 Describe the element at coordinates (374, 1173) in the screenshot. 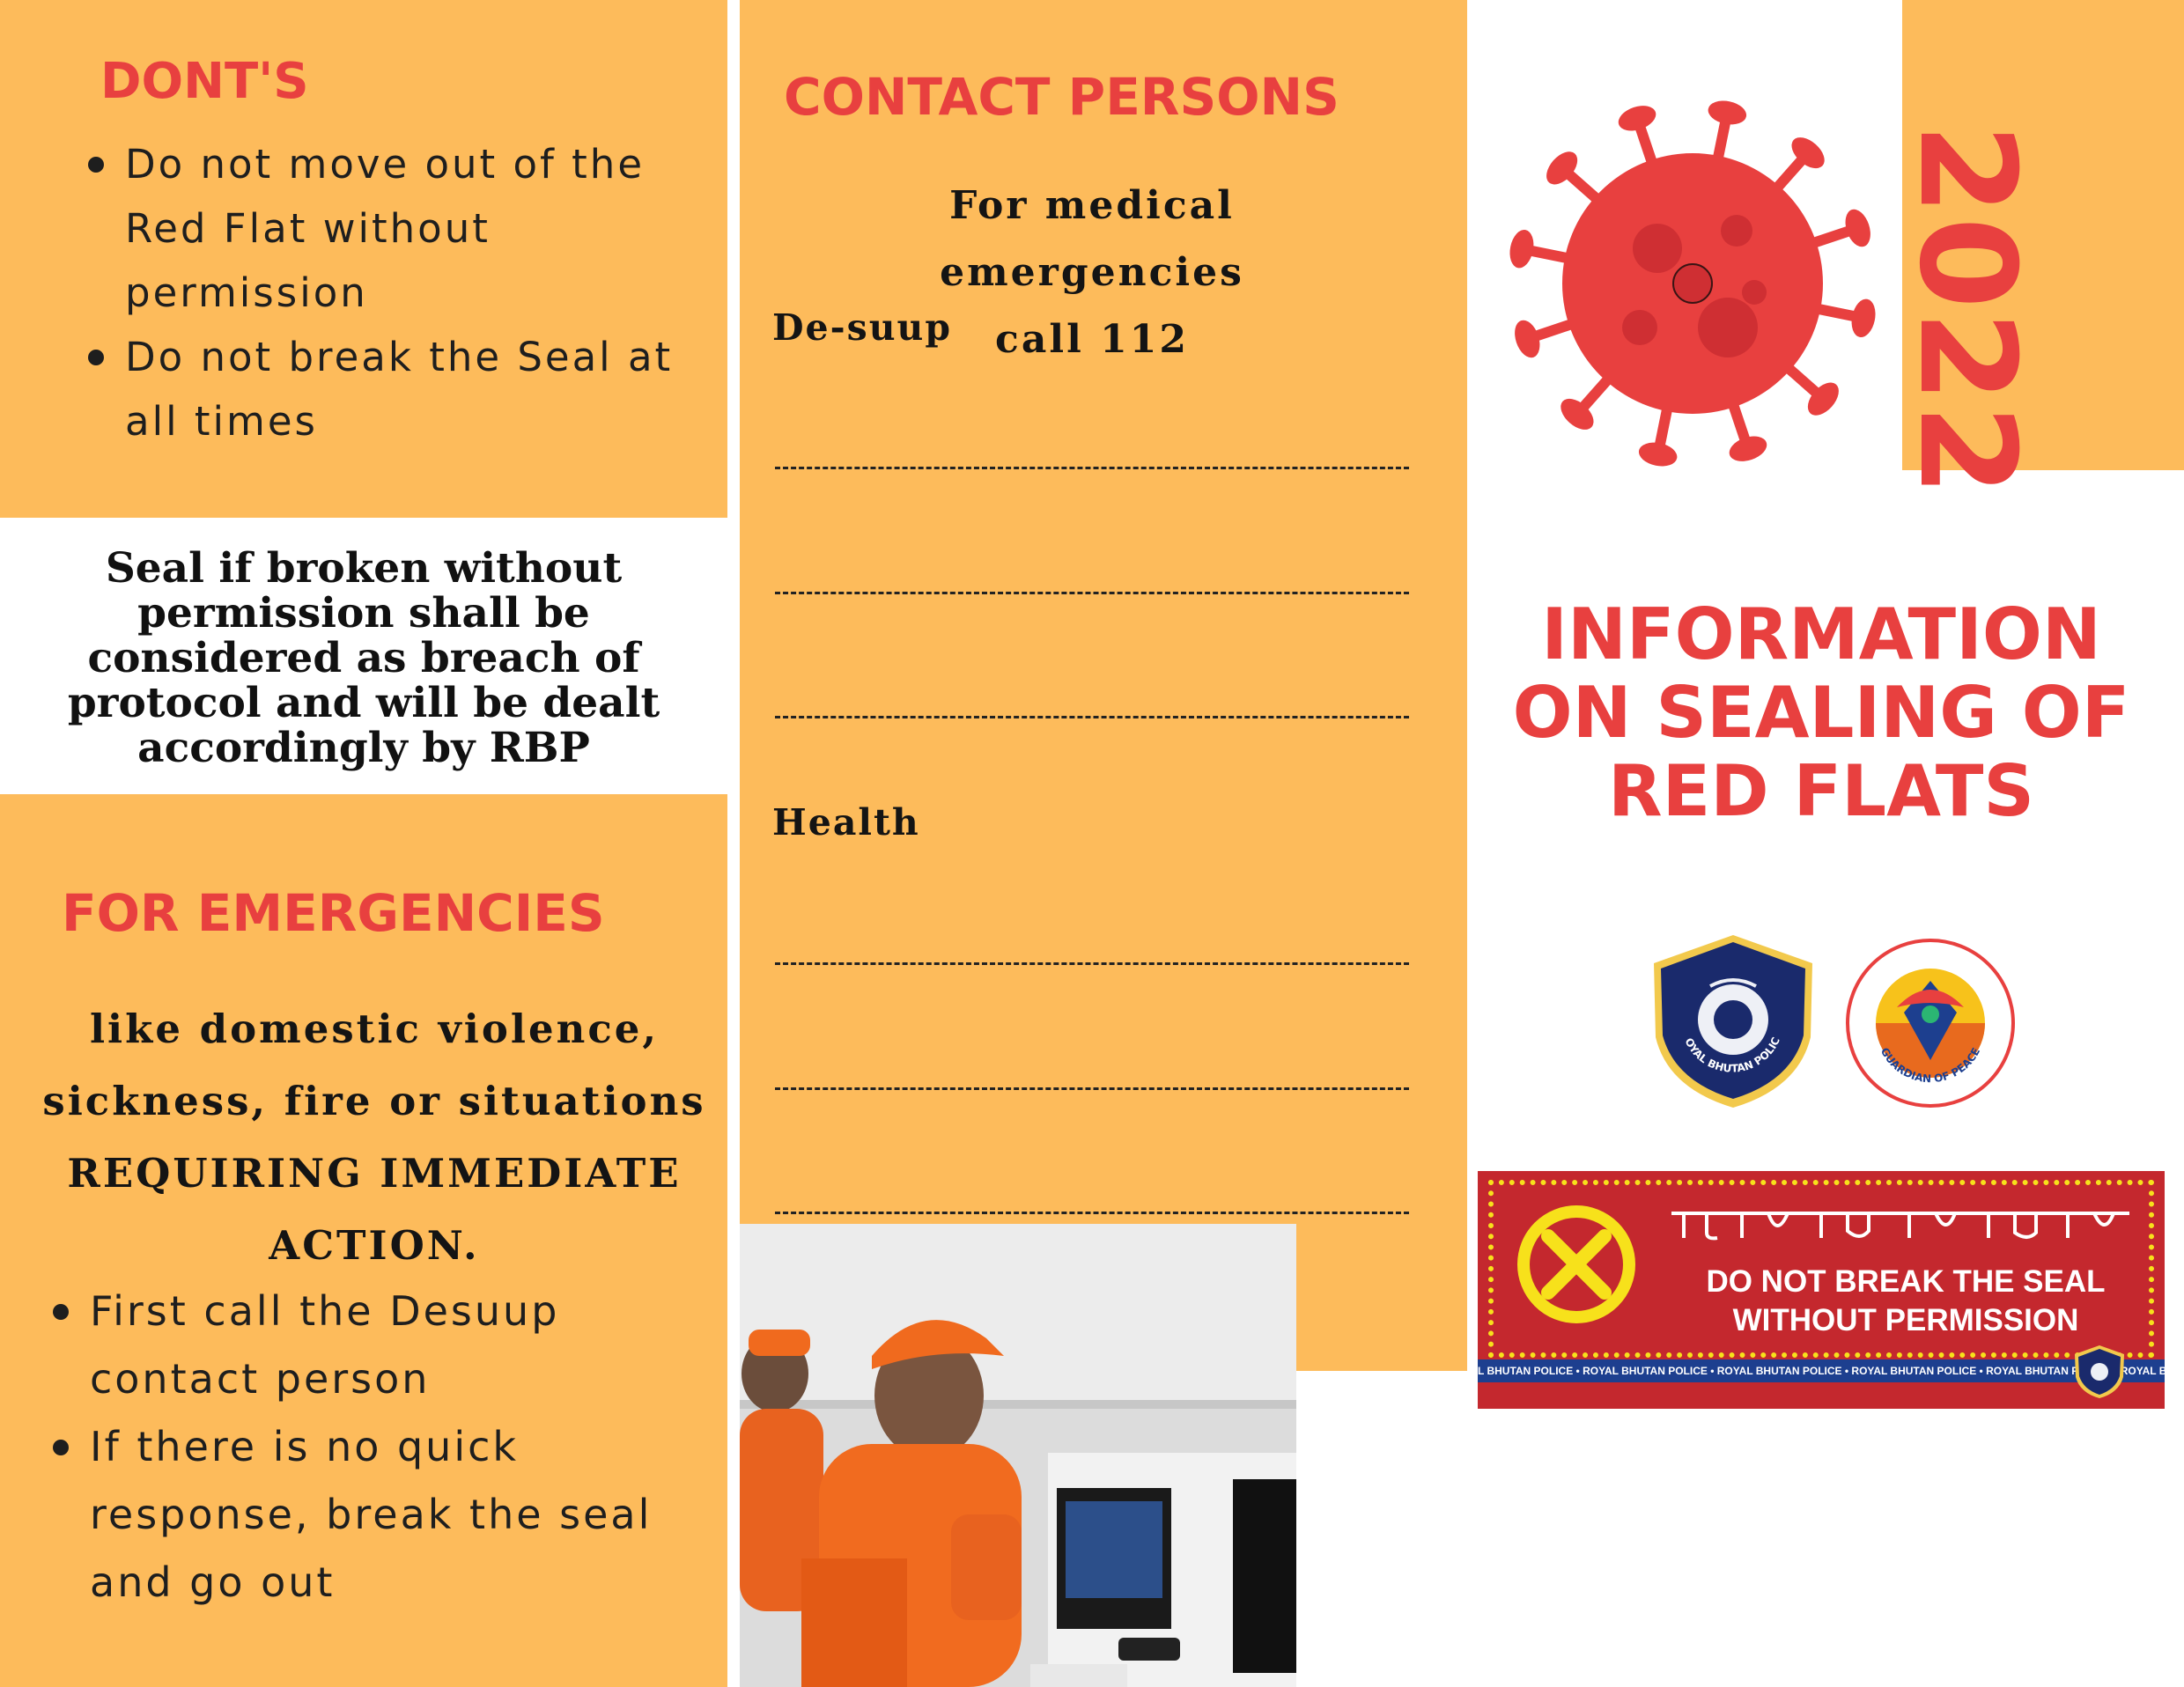

I see `description-line: REQUIRING IMMEDIATE` at that location.